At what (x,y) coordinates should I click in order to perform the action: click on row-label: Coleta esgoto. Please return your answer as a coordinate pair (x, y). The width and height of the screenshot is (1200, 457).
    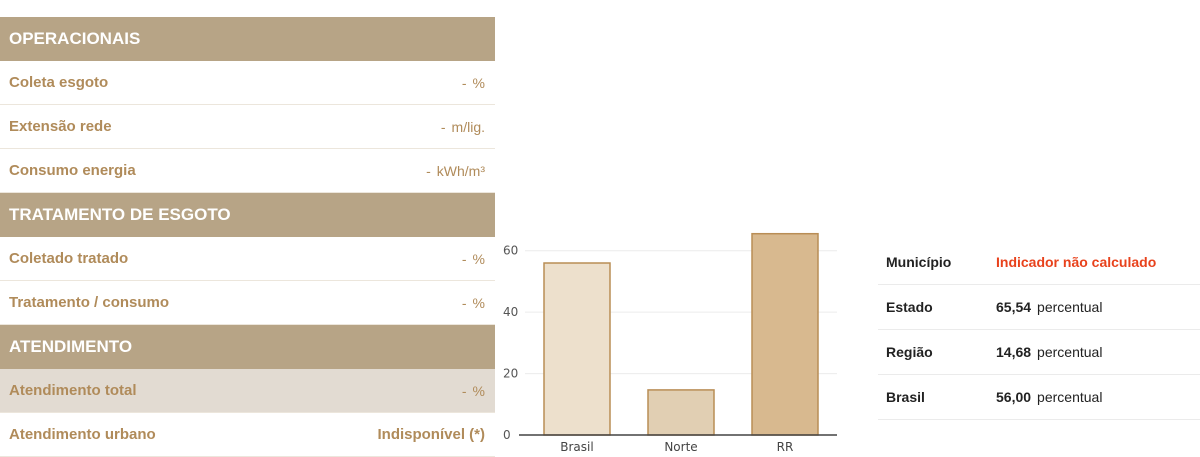
    Looking at the image, I should click on (59, 82).